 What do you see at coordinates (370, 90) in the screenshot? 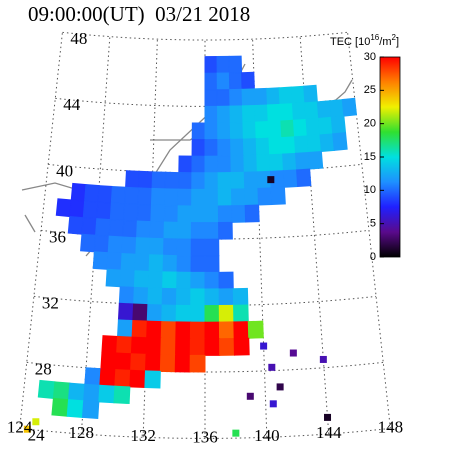
I see `colorbar-tick-label: 25` at bounding box center [370, 90].